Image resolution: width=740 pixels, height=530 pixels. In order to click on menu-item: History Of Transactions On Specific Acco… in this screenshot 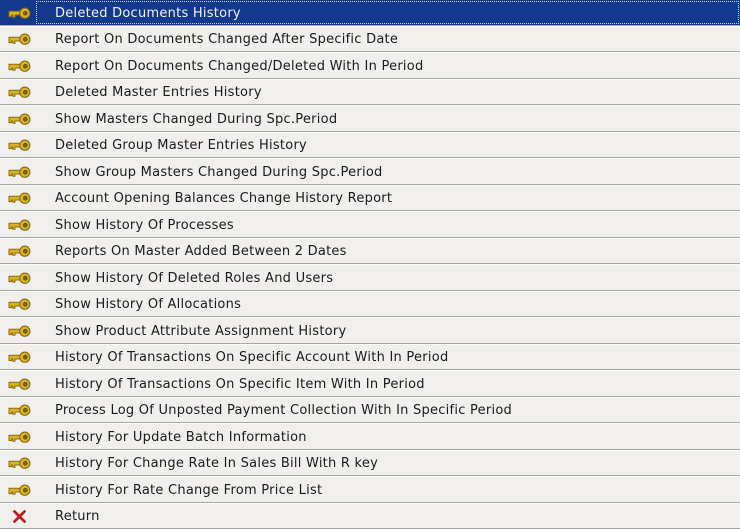, I will do `click(370, 357)`.